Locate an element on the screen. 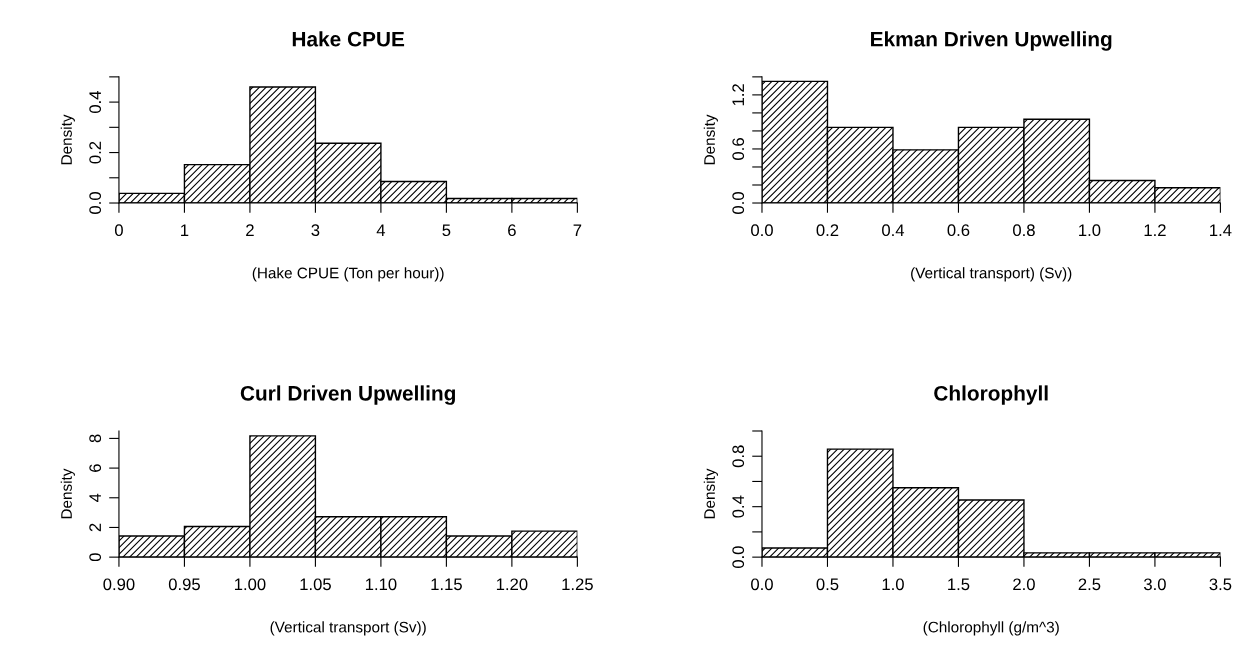 Image resolution: width=1239 pixels, height=657 pixels. x-tick-label: 4 is located at coordinates (381, 230).